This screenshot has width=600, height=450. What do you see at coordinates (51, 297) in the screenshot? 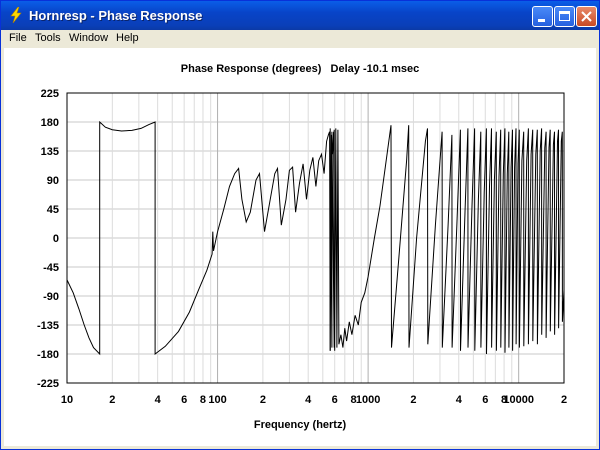
I see `y-tick-label: -90` at bounding box center [51, 297].